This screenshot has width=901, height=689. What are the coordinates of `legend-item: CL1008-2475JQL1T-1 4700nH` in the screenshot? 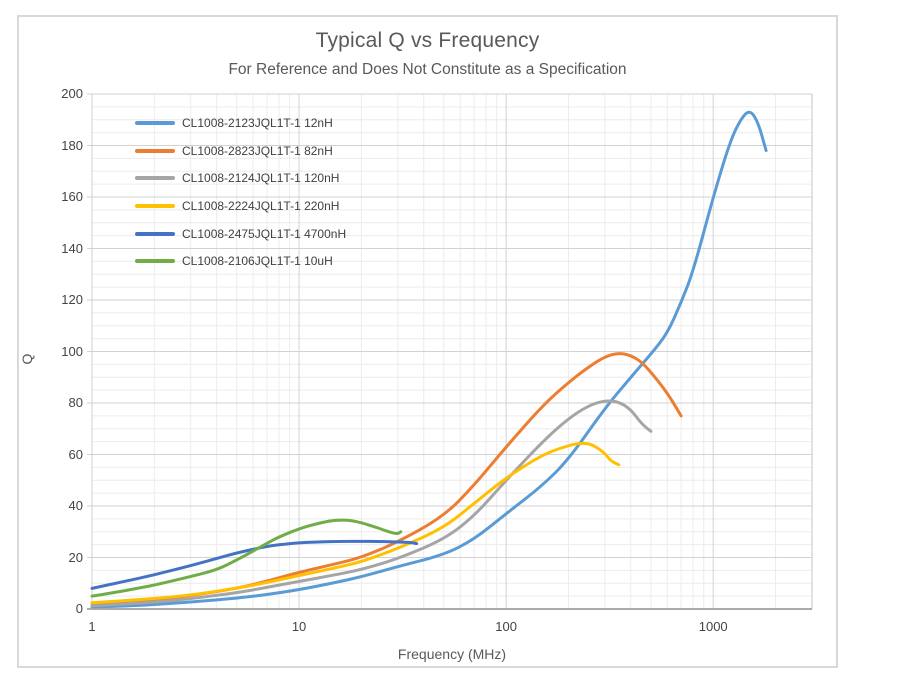 It's located at (240, 234).